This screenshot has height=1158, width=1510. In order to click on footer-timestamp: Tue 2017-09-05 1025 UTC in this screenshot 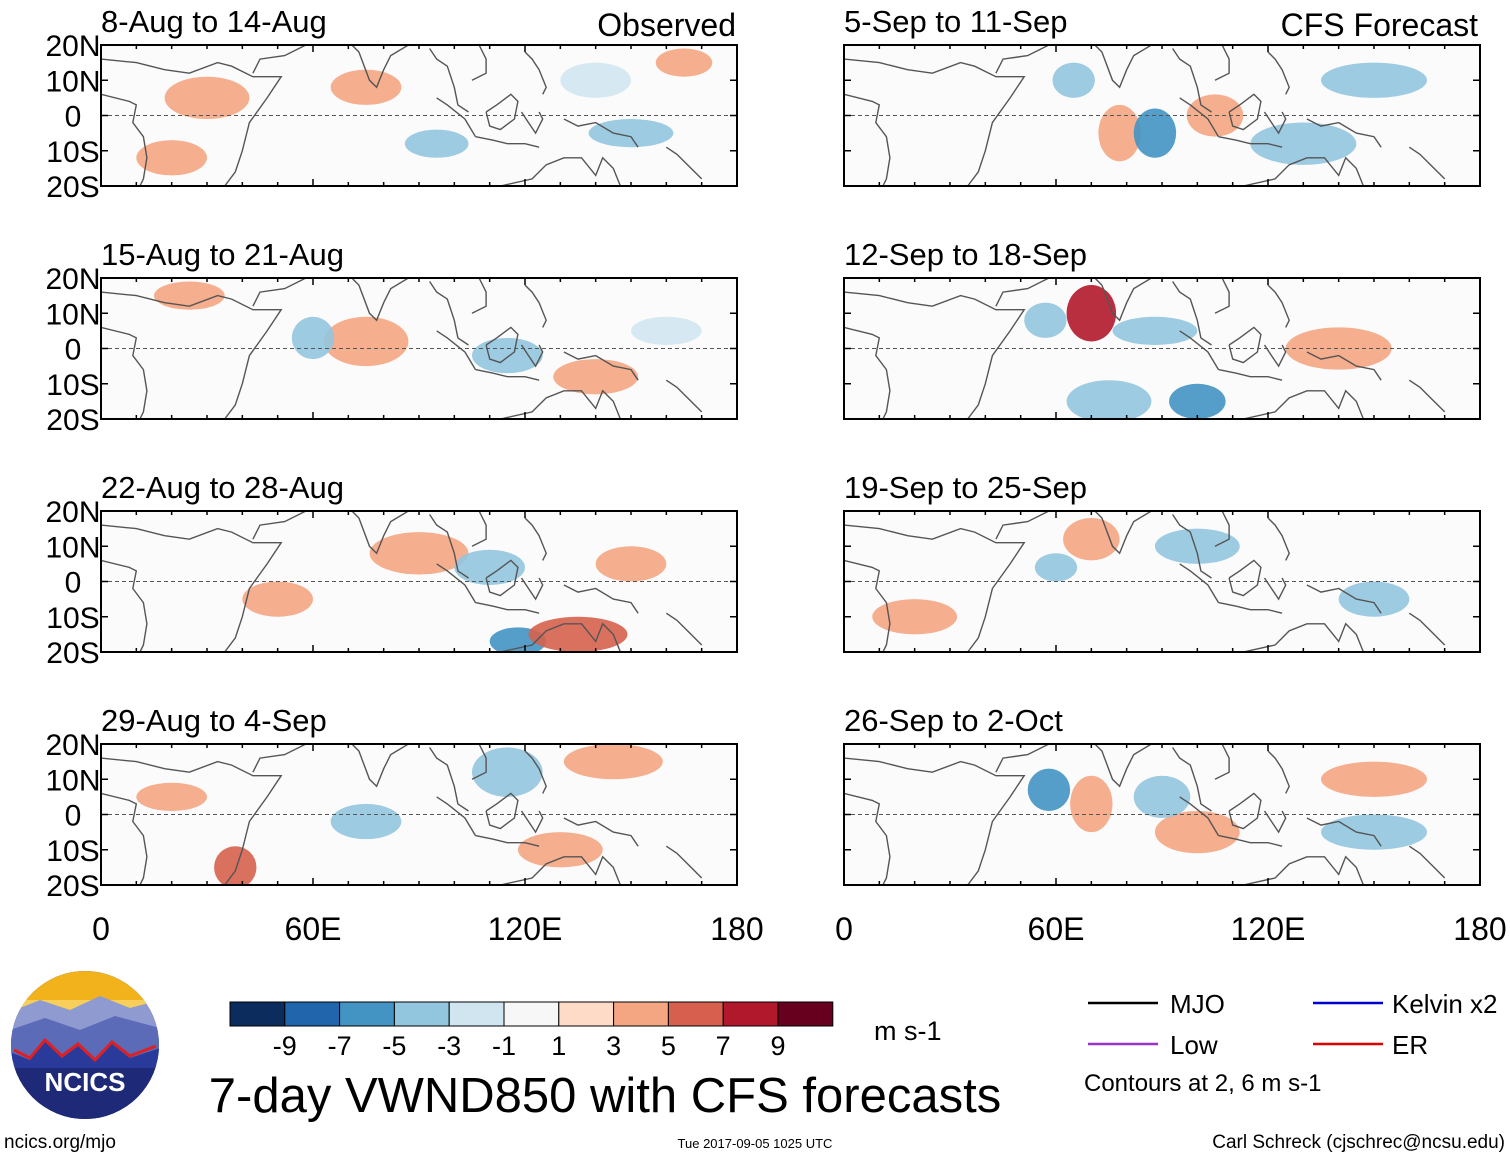, I will do `click(755, 1143)`.